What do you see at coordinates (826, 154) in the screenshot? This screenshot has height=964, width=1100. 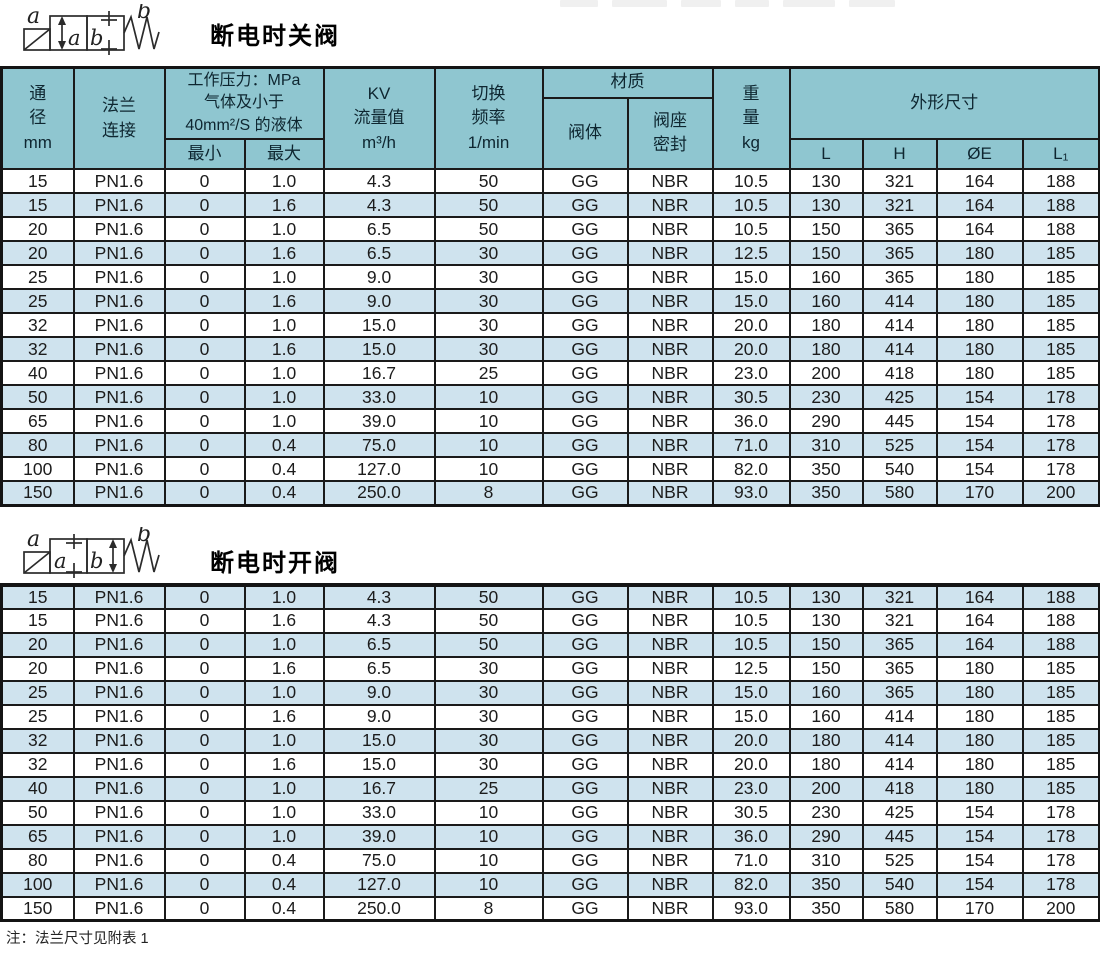 I see `col-header-L: L` at bounding box center [826, 154].